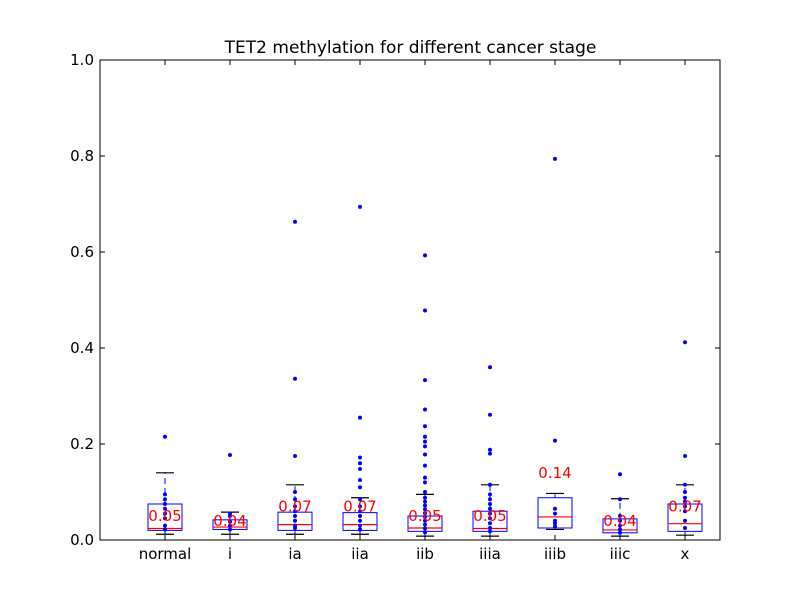 Image resolution: width=800 pixels, height=600 pixels. What do you see at coordinates (82, 60) in the screenshot?
I see `y-tick-label: 1.0` at bounding box center [82, 60].